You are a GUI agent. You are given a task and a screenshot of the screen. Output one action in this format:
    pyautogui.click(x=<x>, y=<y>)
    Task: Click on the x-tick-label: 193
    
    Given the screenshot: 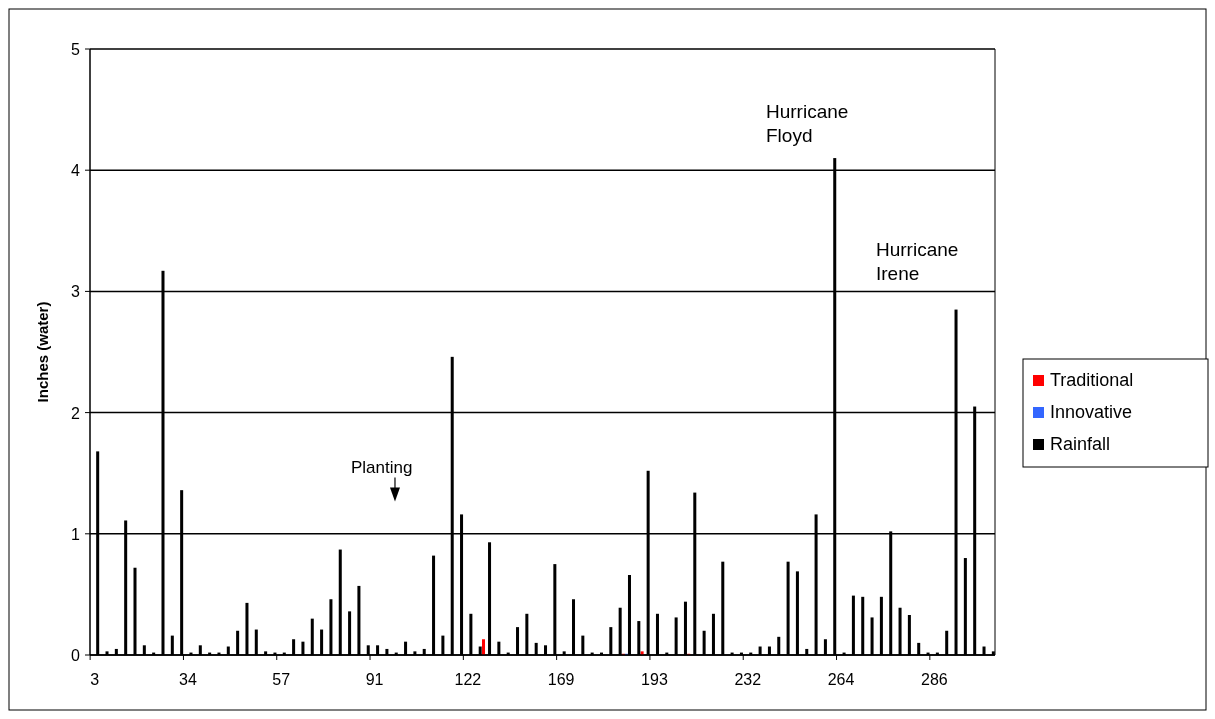 What is the action you would take?
    pyautogui.click(x=654, y=679)
    